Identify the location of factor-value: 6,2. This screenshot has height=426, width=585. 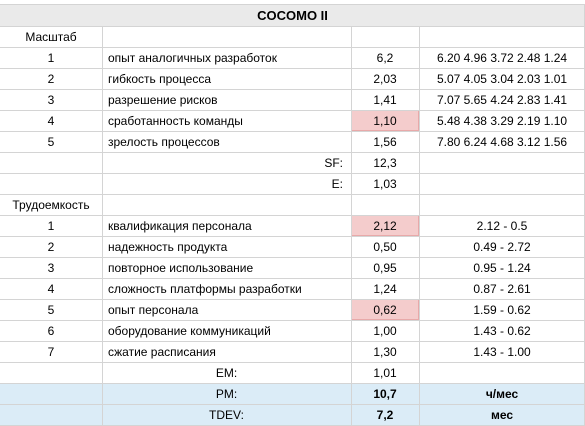
(385, 57).